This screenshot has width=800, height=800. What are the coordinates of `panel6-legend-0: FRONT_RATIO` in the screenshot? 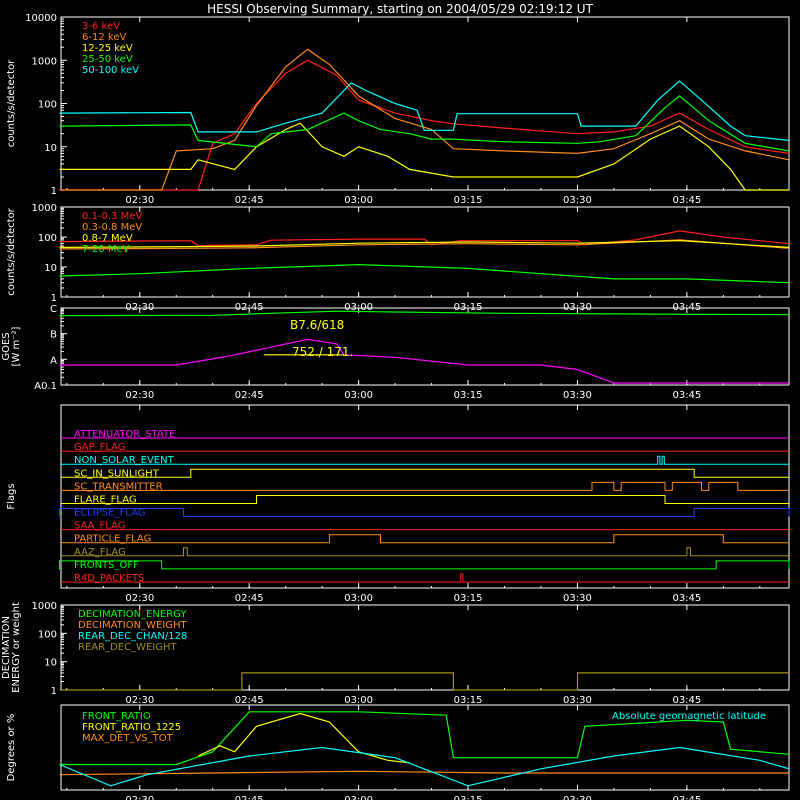 It's located at (116, 716).